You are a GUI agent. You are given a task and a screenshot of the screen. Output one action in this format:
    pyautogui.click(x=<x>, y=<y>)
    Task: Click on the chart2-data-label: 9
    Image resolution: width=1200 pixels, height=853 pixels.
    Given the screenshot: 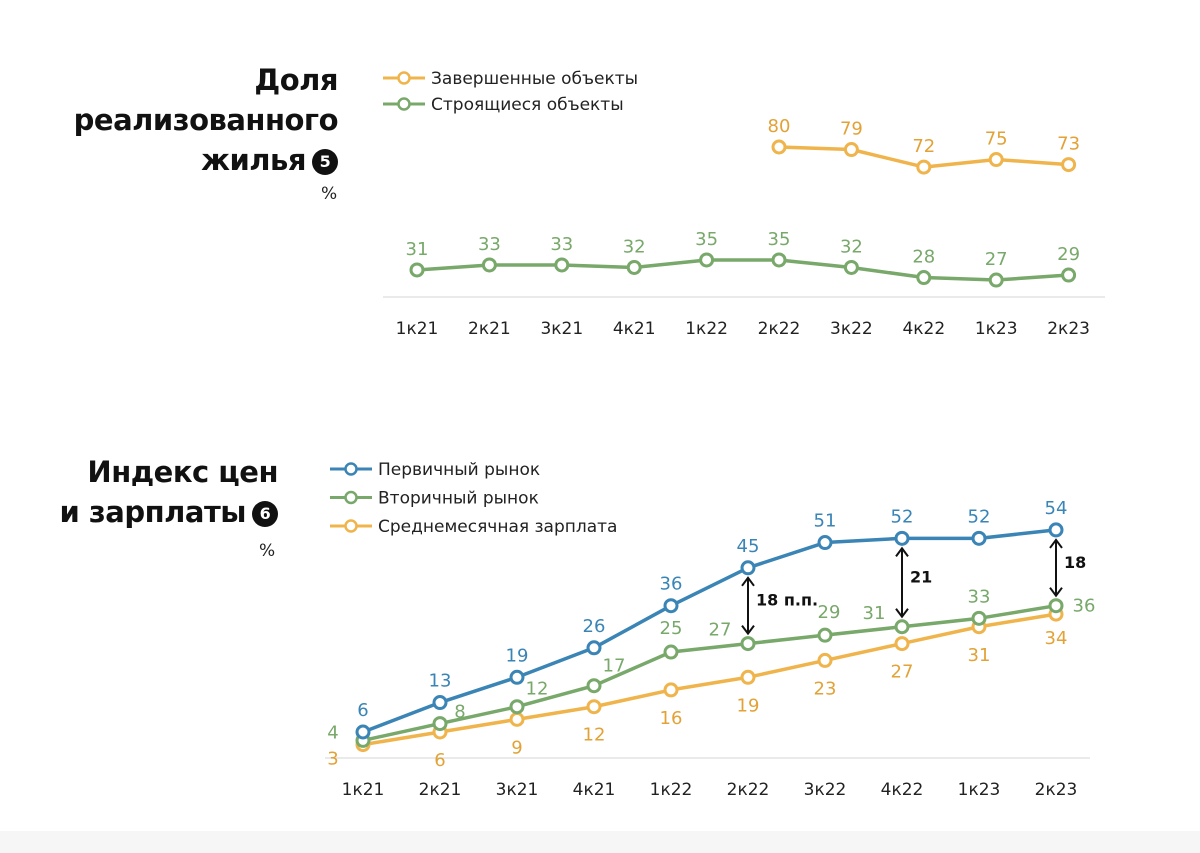 What is the action you would take?
    pyautogui.click(x=516, y=747)
    